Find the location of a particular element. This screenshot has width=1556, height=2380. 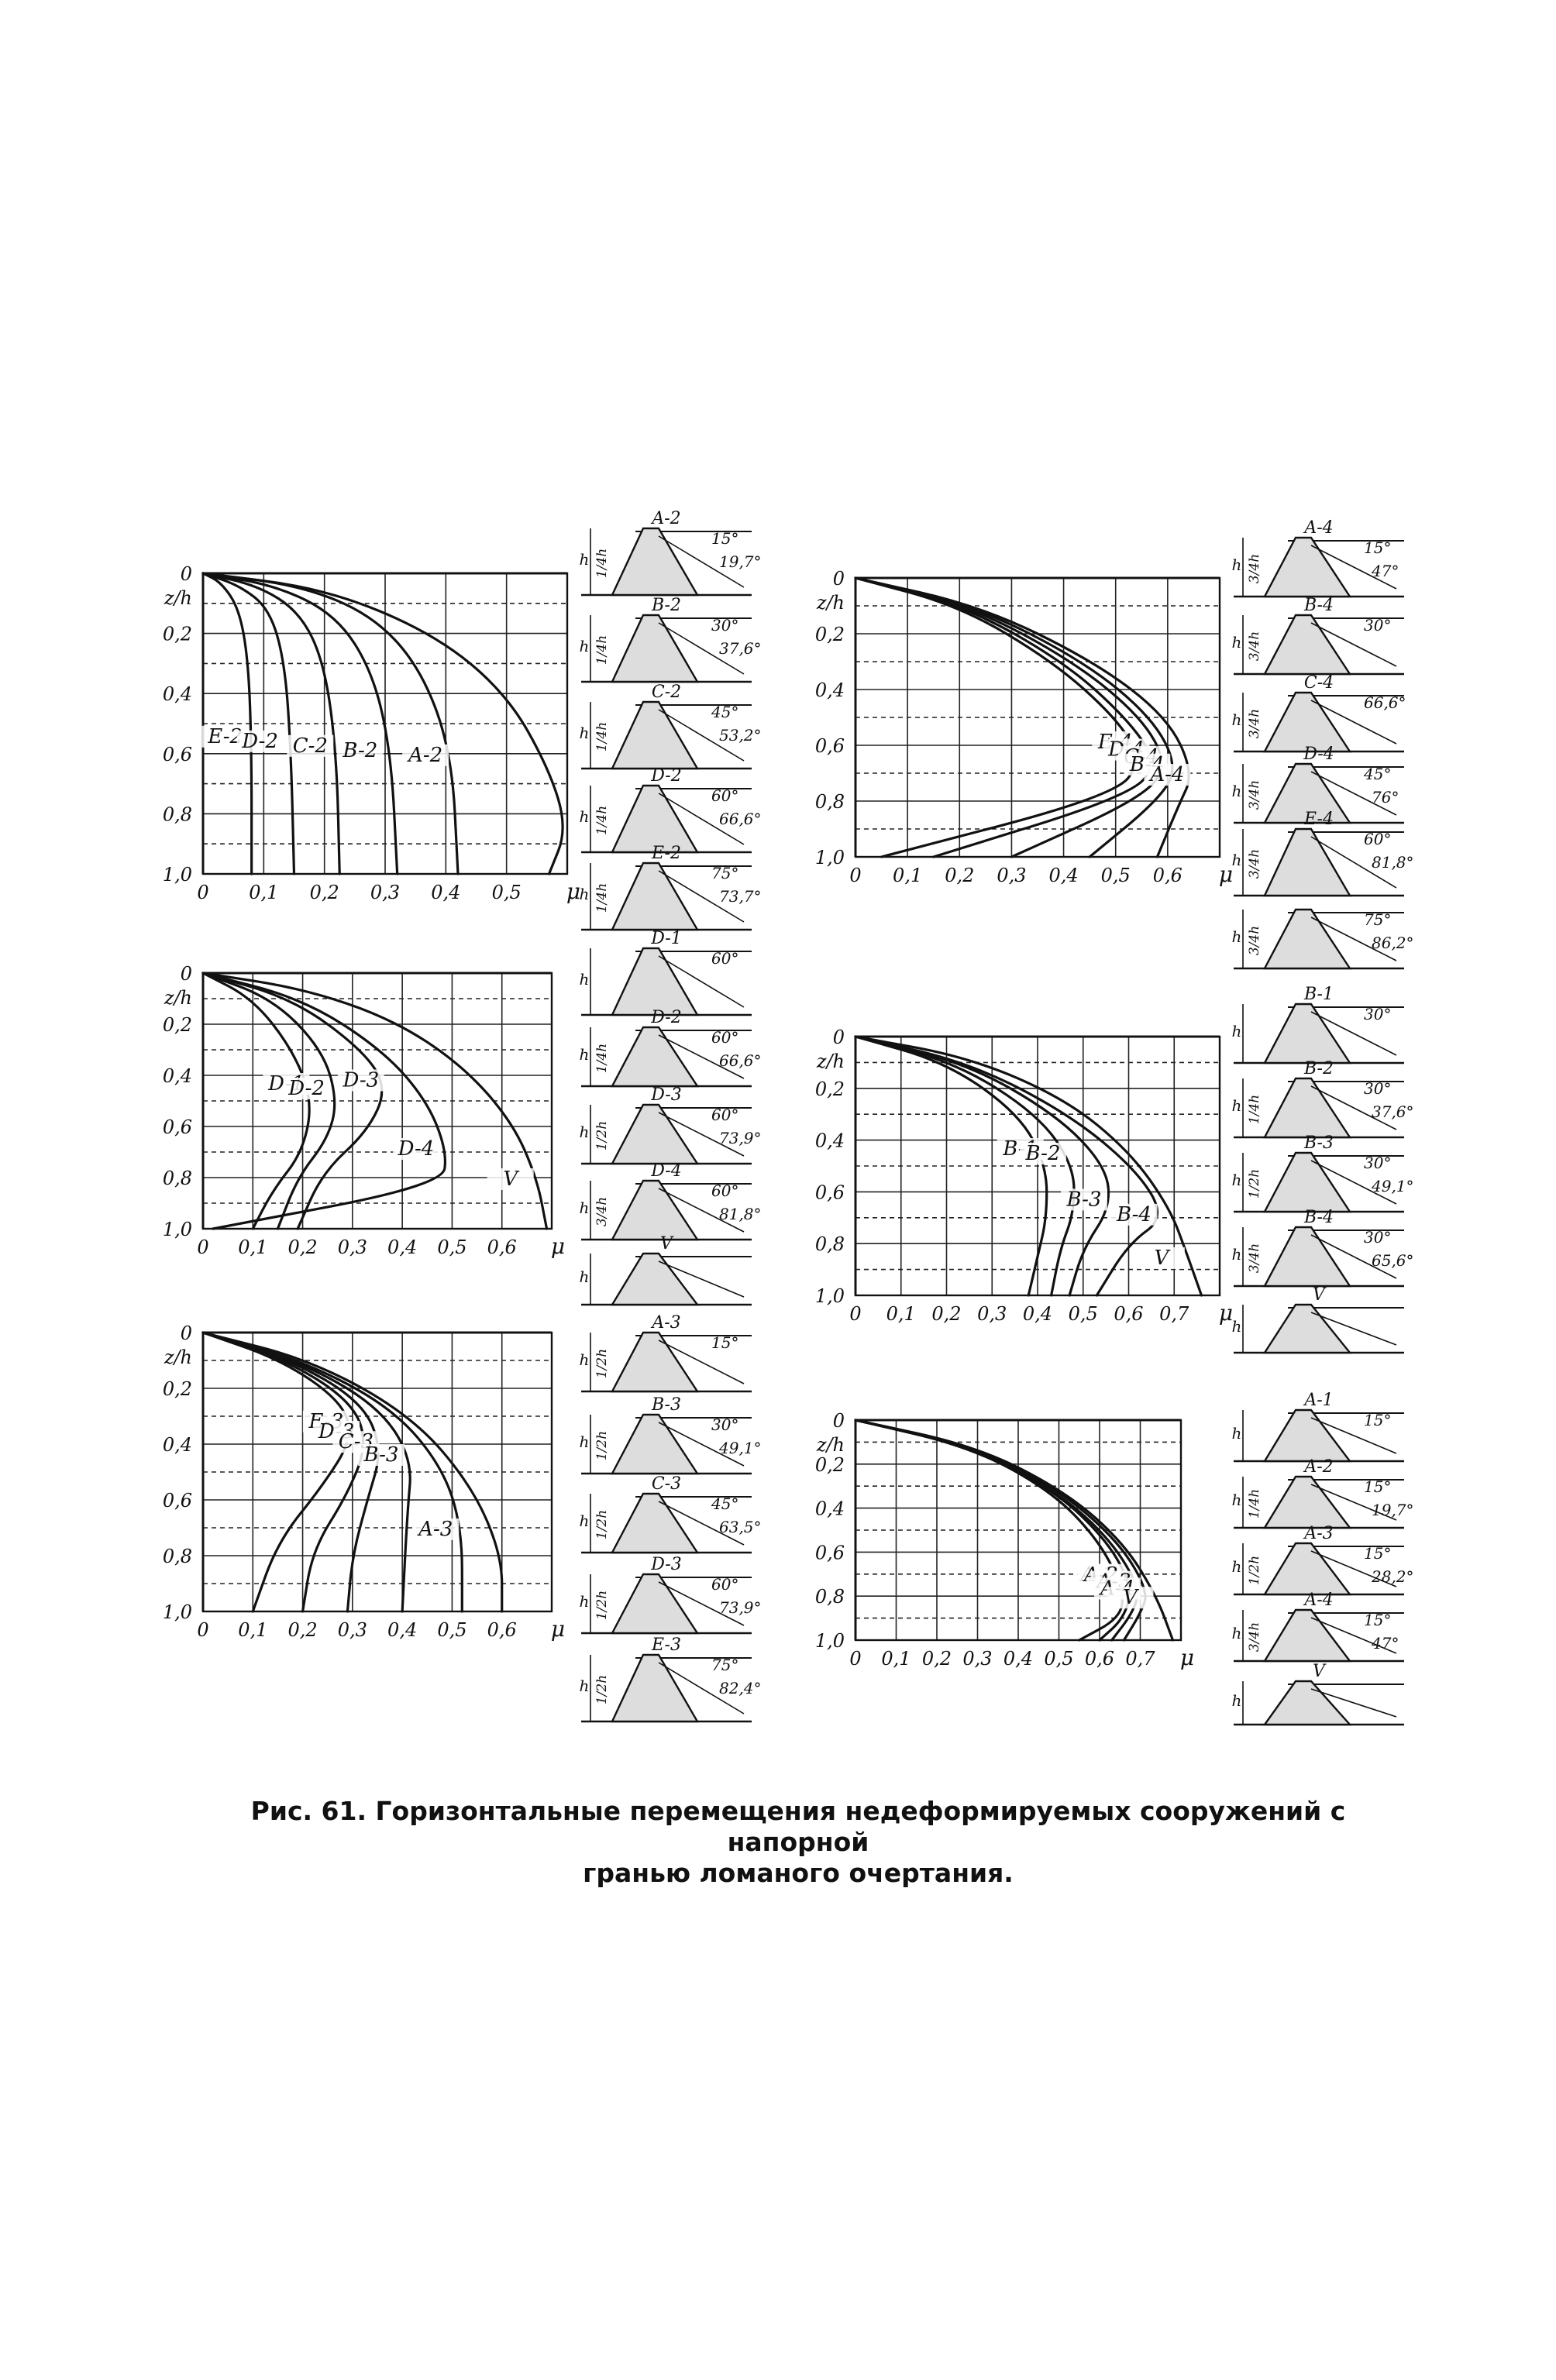

y-tick-label: 0 is located at coordinates (839, 579).